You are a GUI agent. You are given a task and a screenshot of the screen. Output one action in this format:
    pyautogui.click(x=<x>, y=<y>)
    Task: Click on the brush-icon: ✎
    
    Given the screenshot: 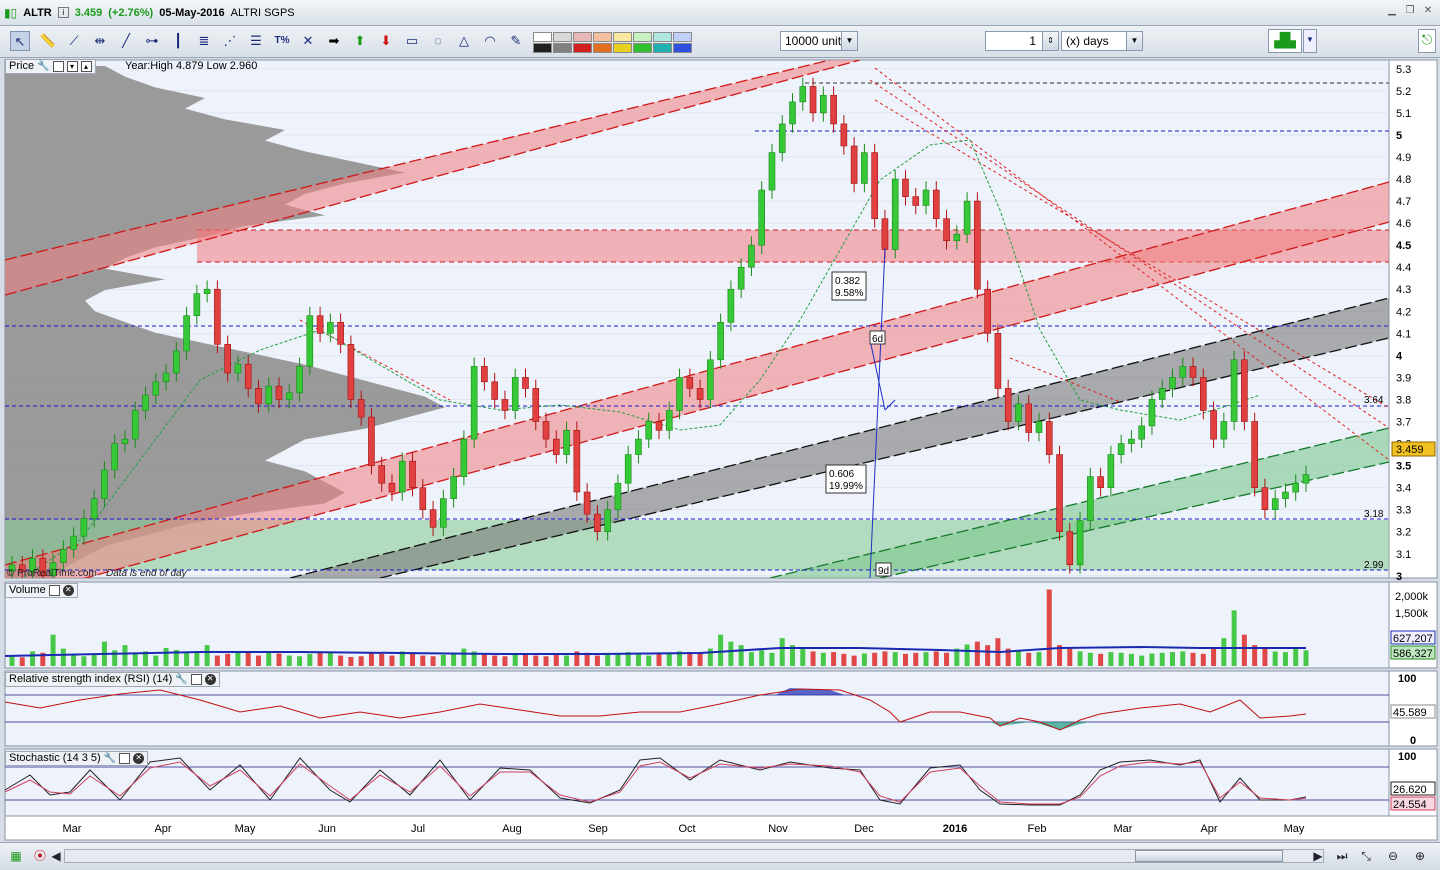 What is the action you would take?
    pyautogui.click(x=516, y=40)
    